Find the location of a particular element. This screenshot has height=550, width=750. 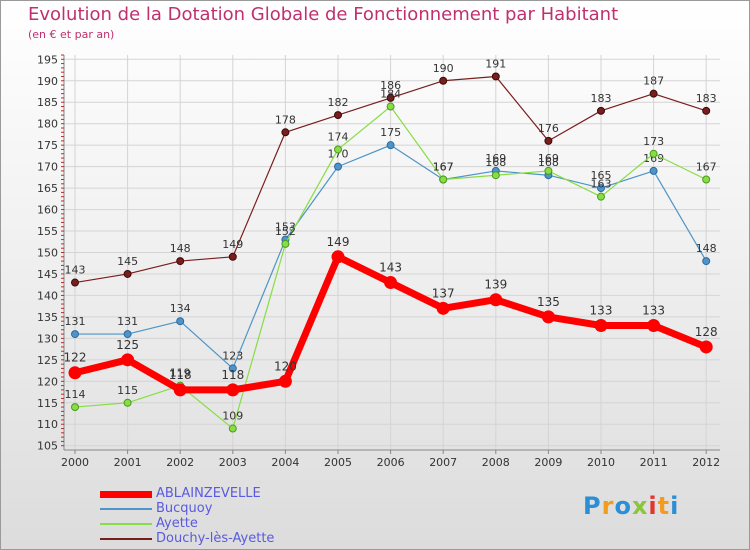

data-label-ayette: 152 is located at coordinates (285, 231).